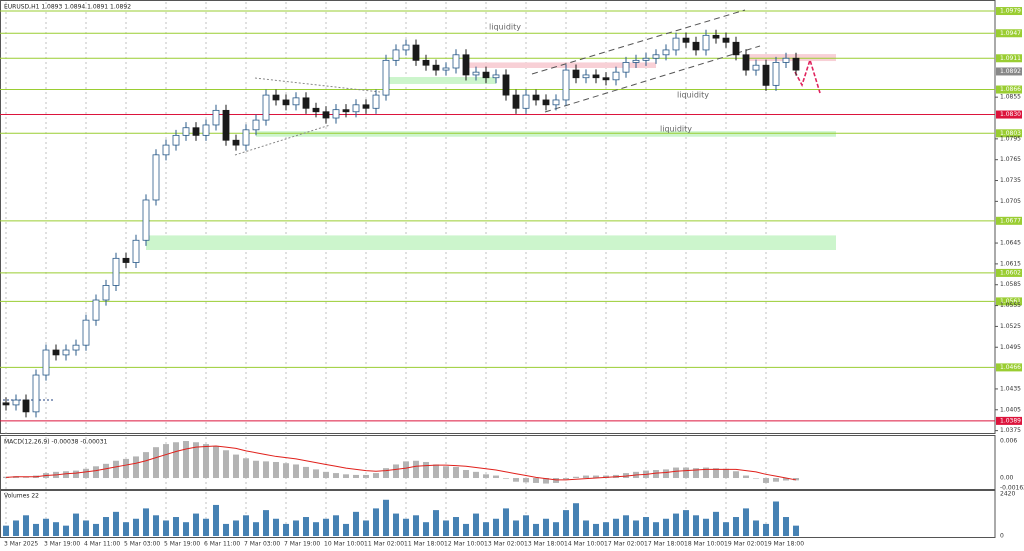  Describe the element at coordinates (142, 544) in the screenshot. I see `x-tick-label: 5 Mar 03:00` at that location.